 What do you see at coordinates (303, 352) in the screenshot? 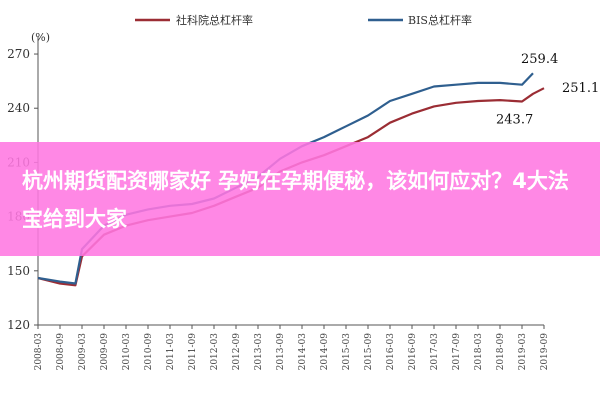
I see `x-tick-label: 2014-03` at bounding box center [303, 352].